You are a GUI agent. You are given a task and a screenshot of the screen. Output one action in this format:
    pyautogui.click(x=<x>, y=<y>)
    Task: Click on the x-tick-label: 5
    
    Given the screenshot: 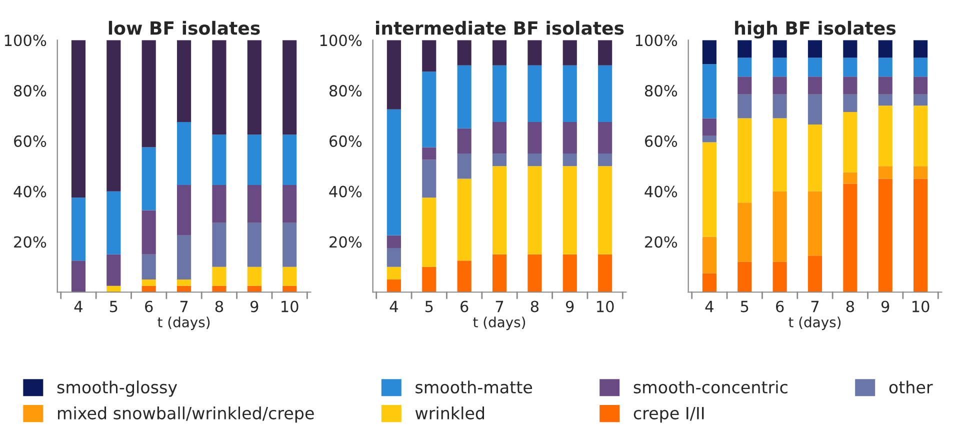 What is the action you would take?
    pyautogui.click(x=429, y=306)
    